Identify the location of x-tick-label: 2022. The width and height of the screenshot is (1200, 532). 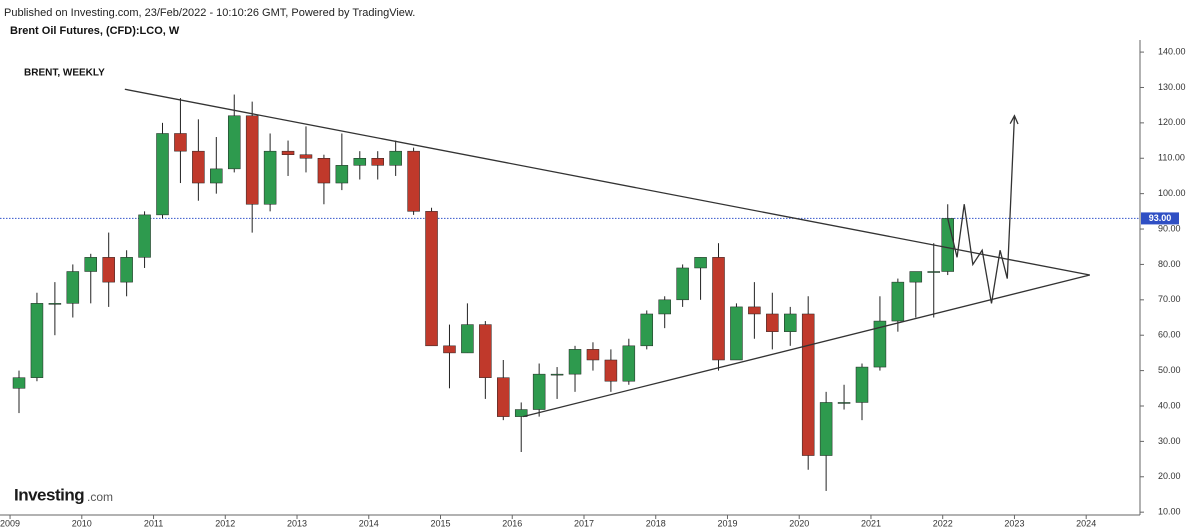
(943, 523).